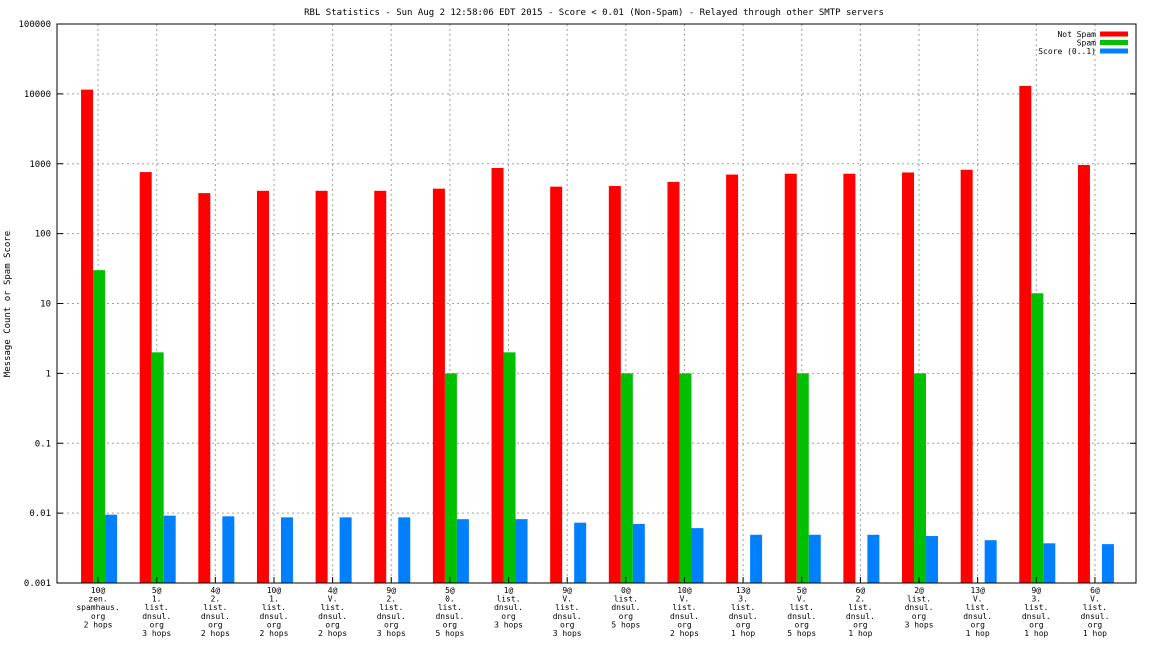  What do you see at coordinates (625, 607) in the screenshot?
I see `x-tick-label: 0@ list. dnsul. org 5 hops` at bounding box center [625, 607].